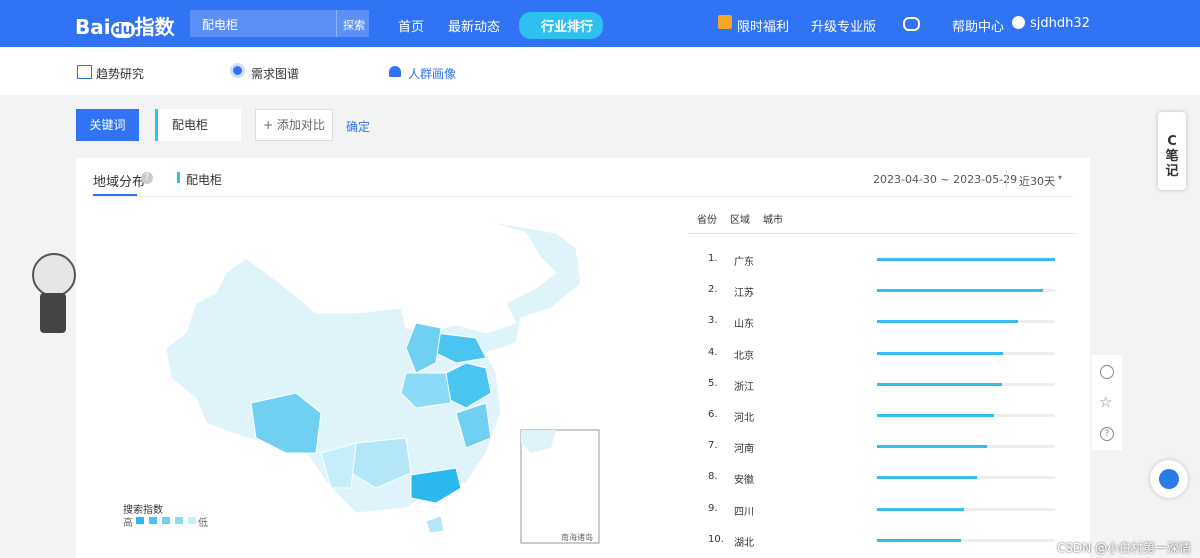 This screenshot has height=558, width=1200. I want to click on province-name: 北京, so click(744, 356).